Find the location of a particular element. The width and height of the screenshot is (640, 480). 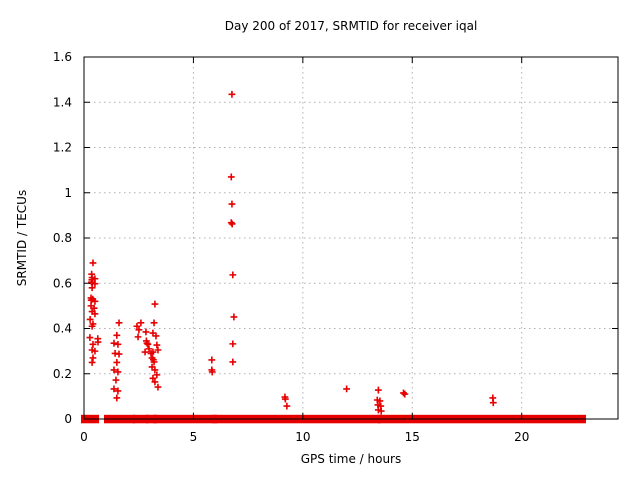

y-tick-label: 0.2 is located at coordinates (62, 374).